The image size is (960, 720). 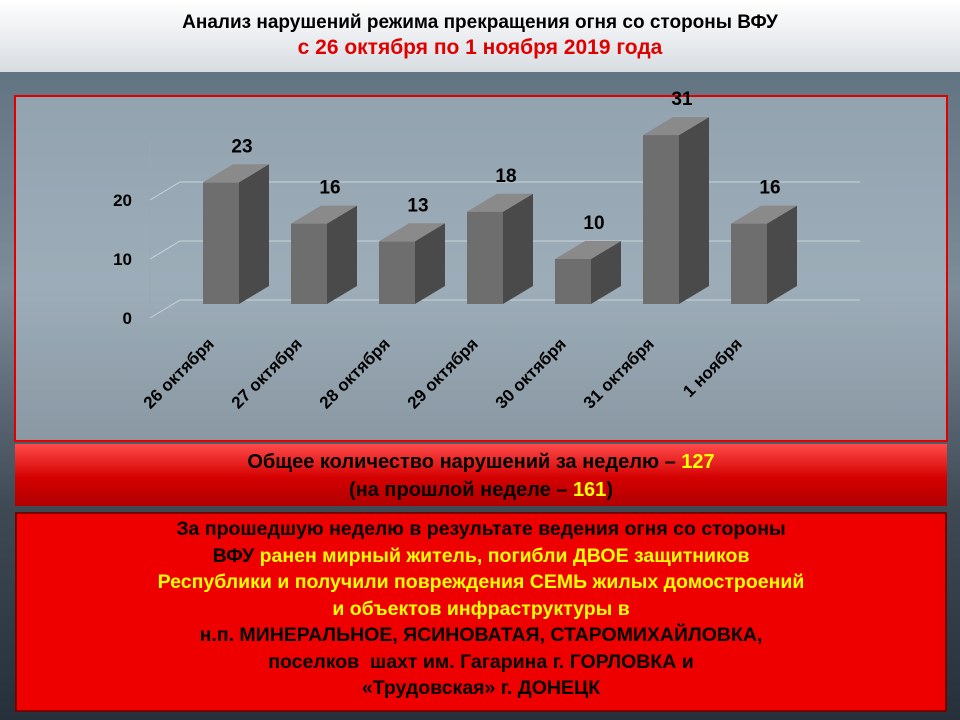 What do you see at coordinates (236, 555) in the screenshot?
I see `report-text: ВФУ` at bounding box center [236, 555].